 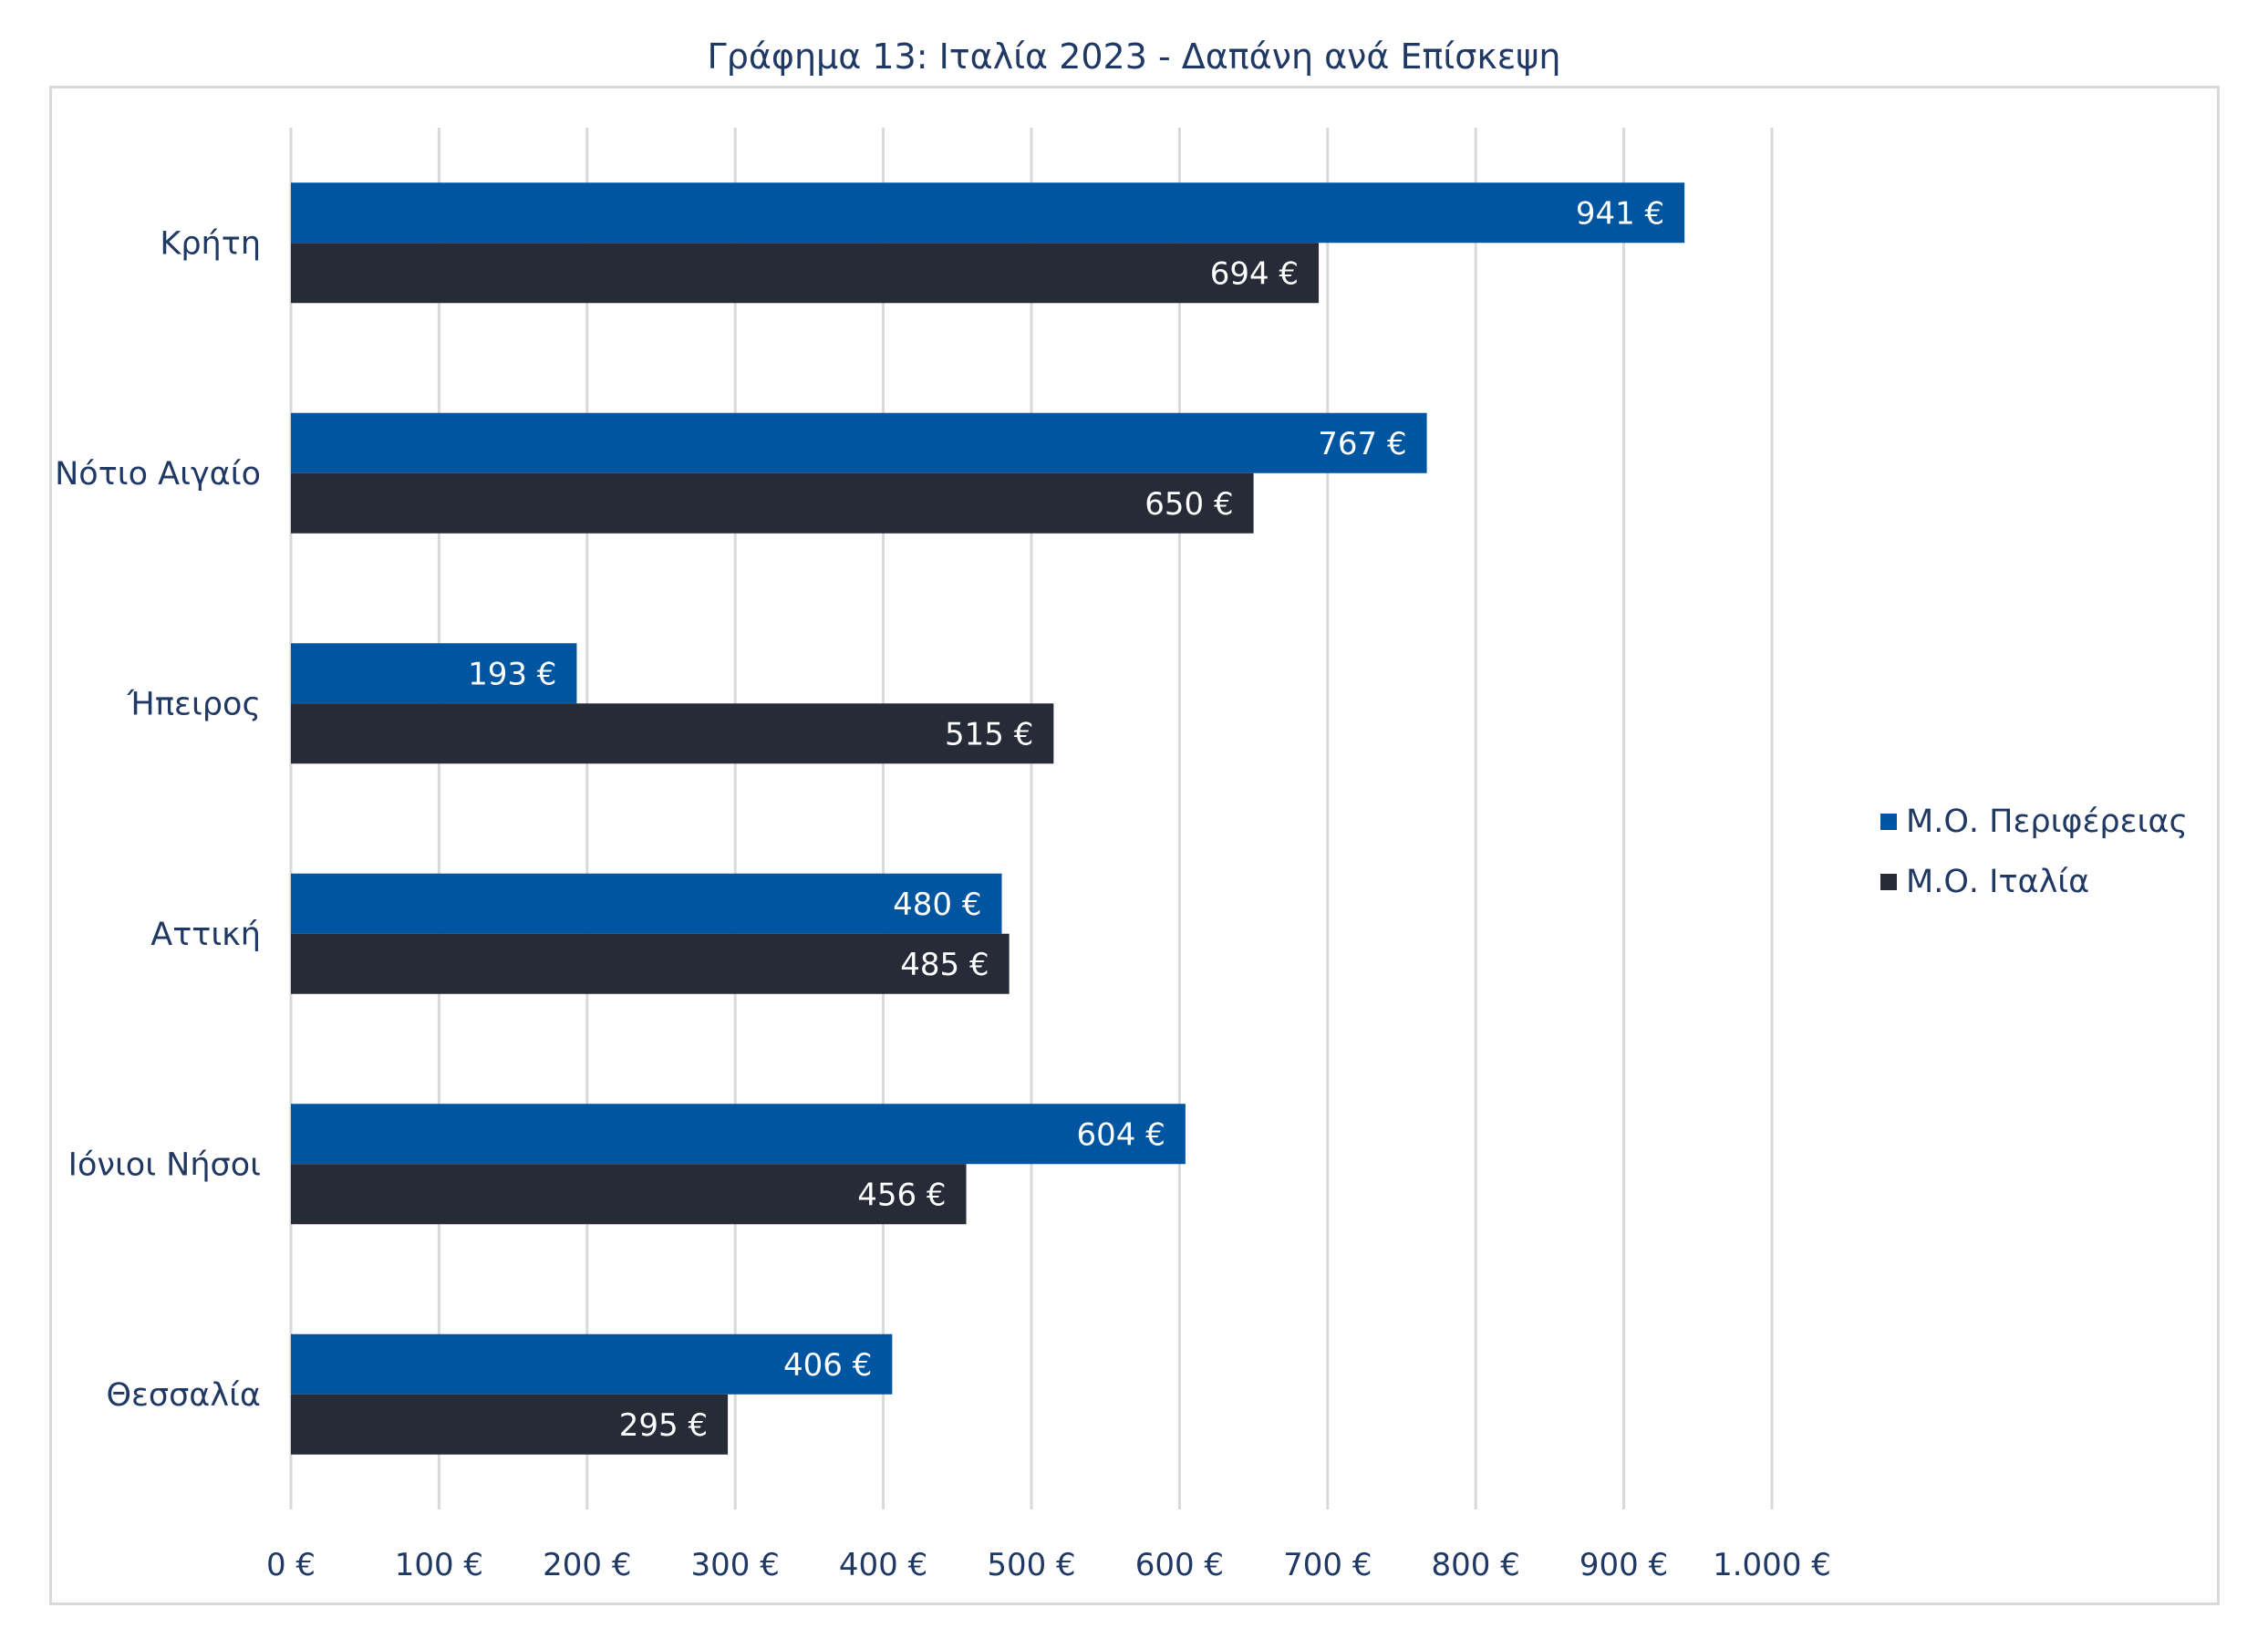 What do you see at coordinates (205, 935) in the screenshot?
I see `category-label: Αττική` at bounding box center [205, 935].